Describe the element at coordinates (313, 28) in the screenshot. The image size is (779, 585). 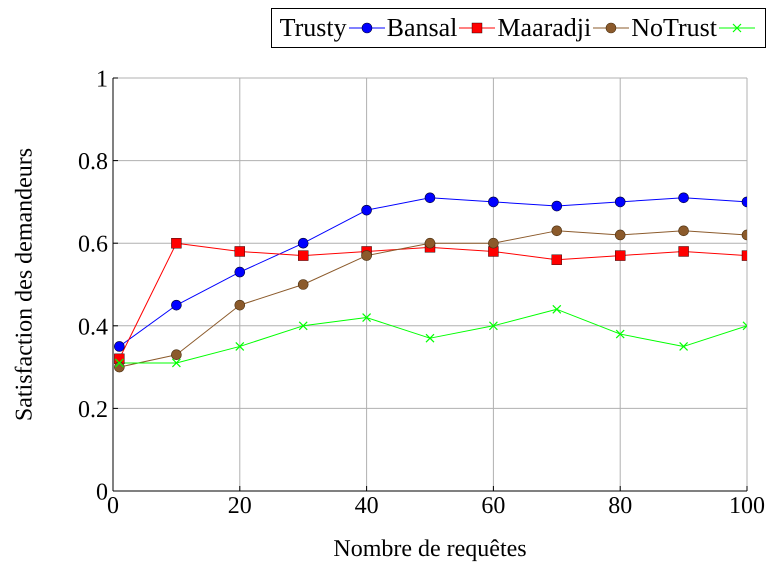
I see `legend-label: Trusty` at that location.